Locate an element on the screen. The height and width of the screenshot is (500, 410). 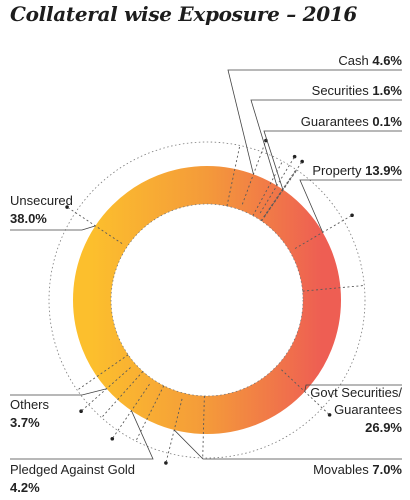
slice-label-cash: Cash 4.6% is located at coordinates (370, 60).